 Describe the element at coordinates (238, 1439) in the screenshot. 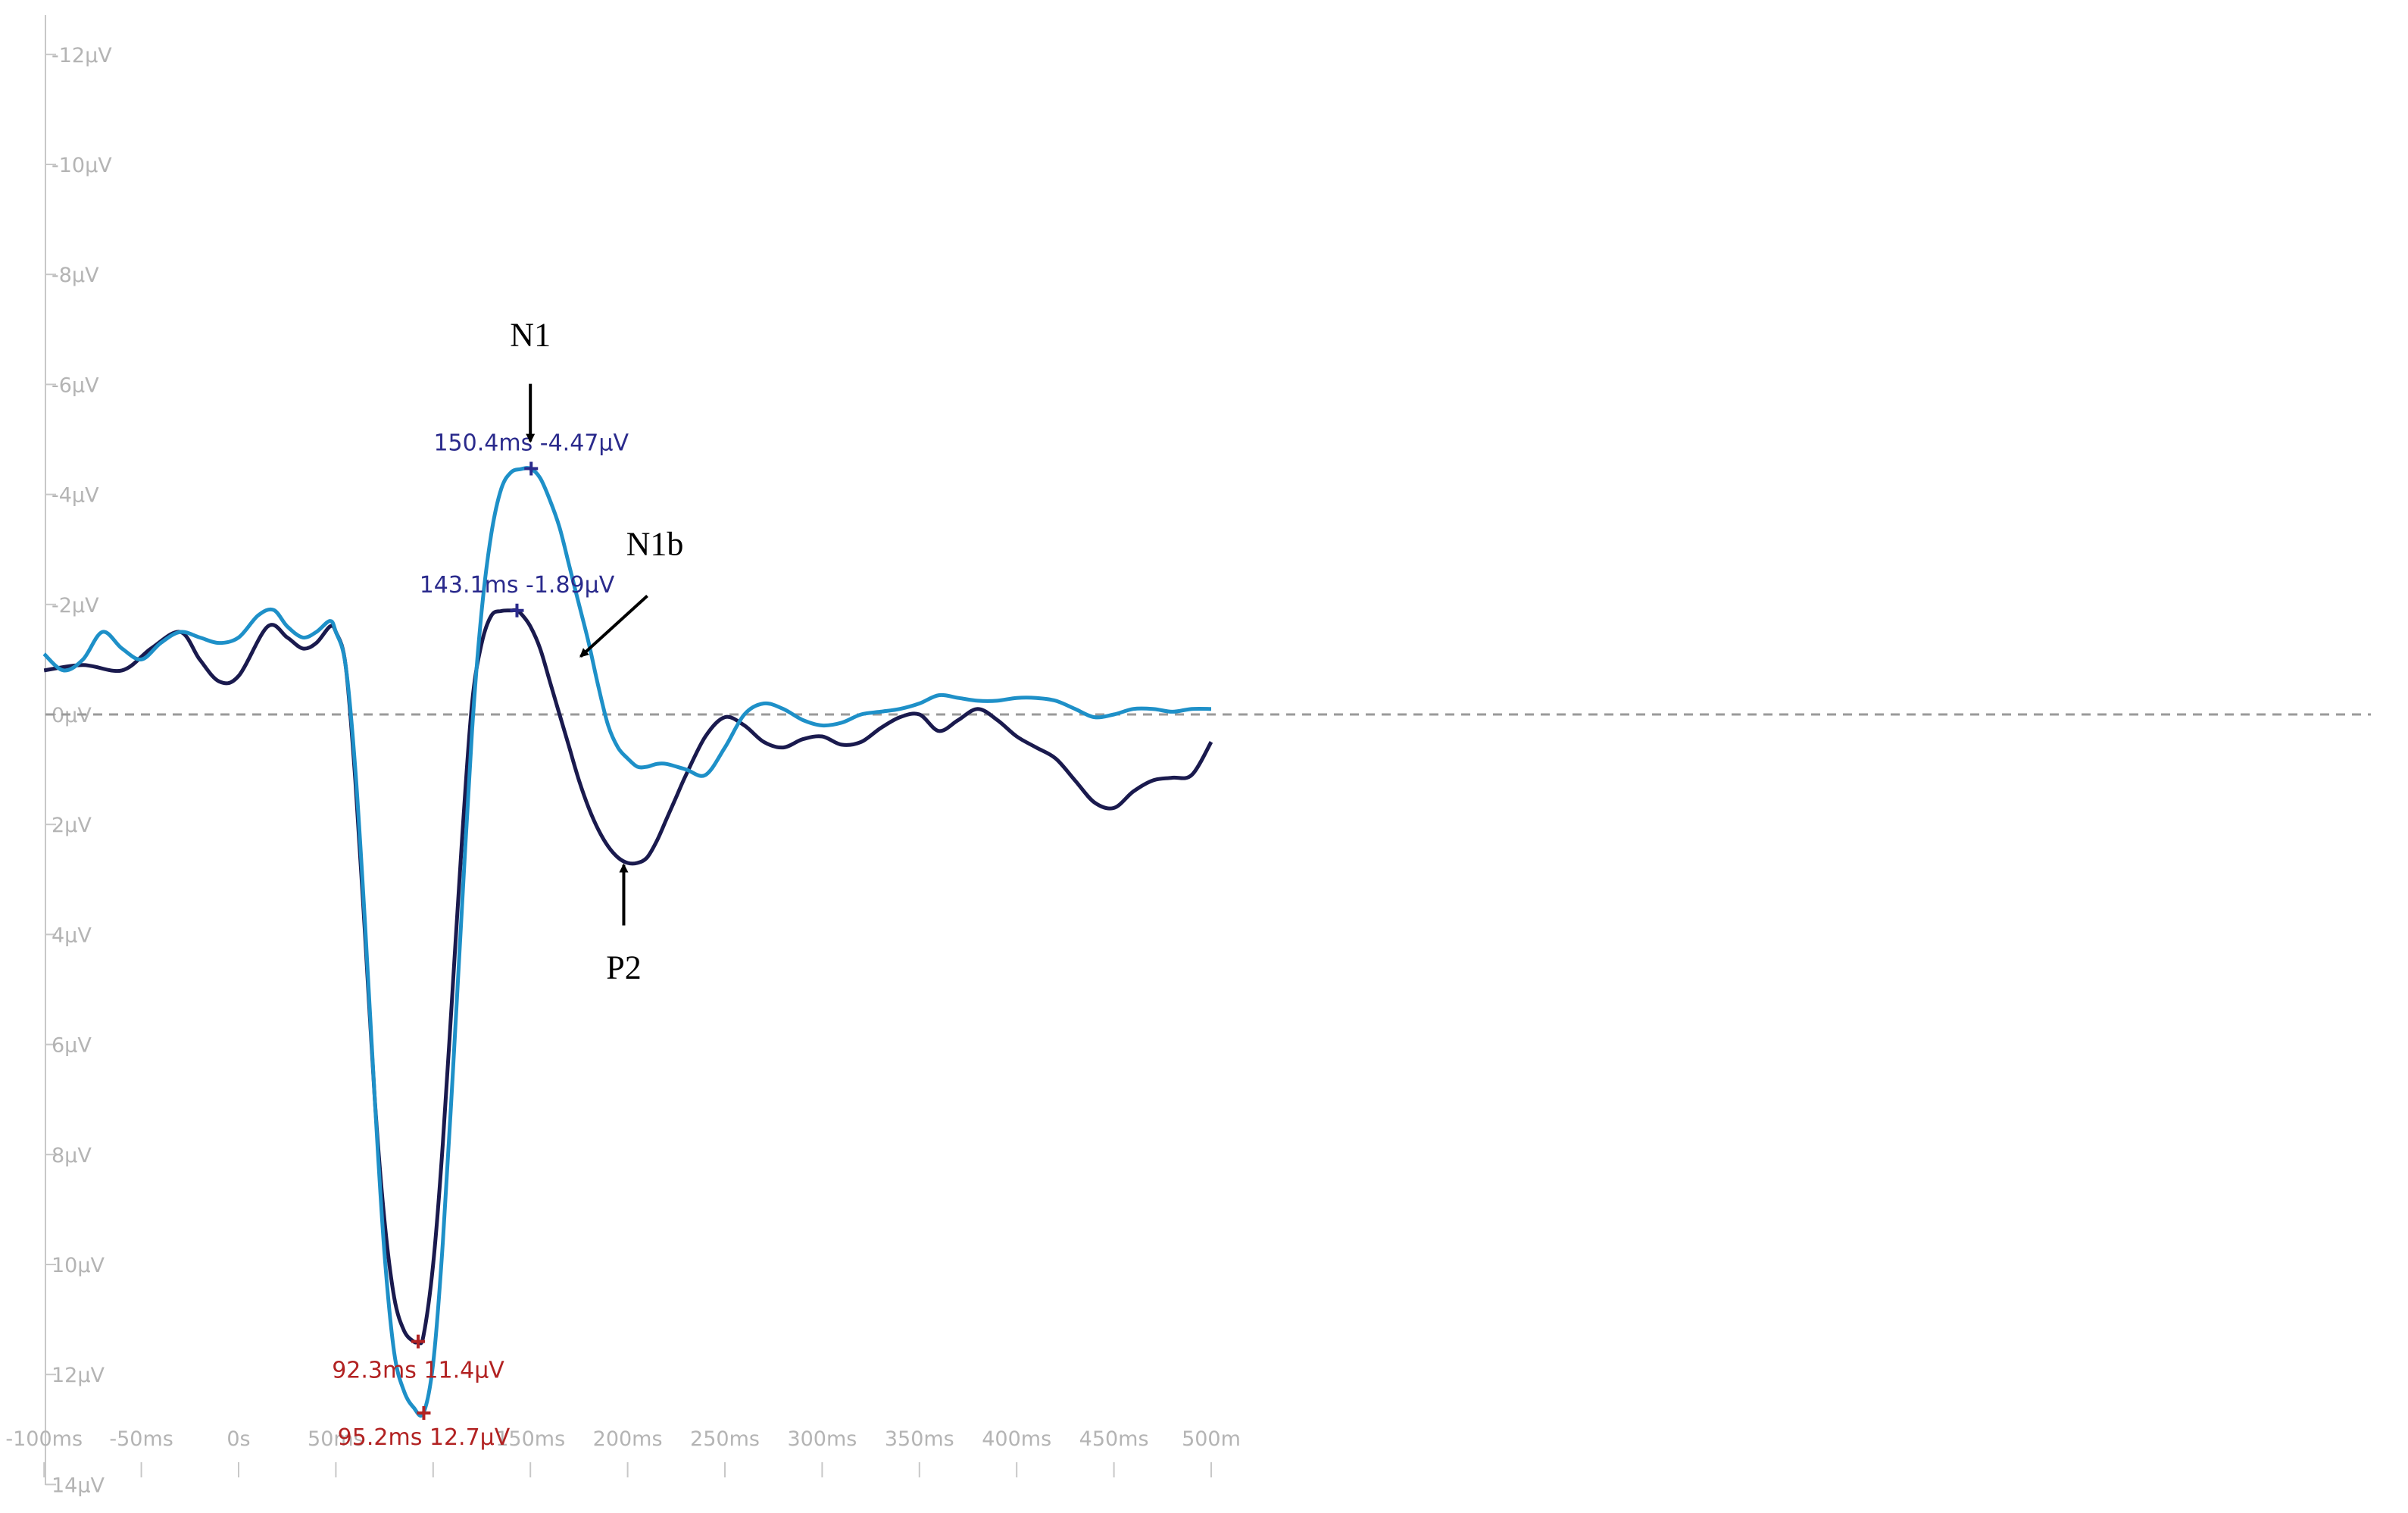

I see `x-tick-label: 0s` at that location.